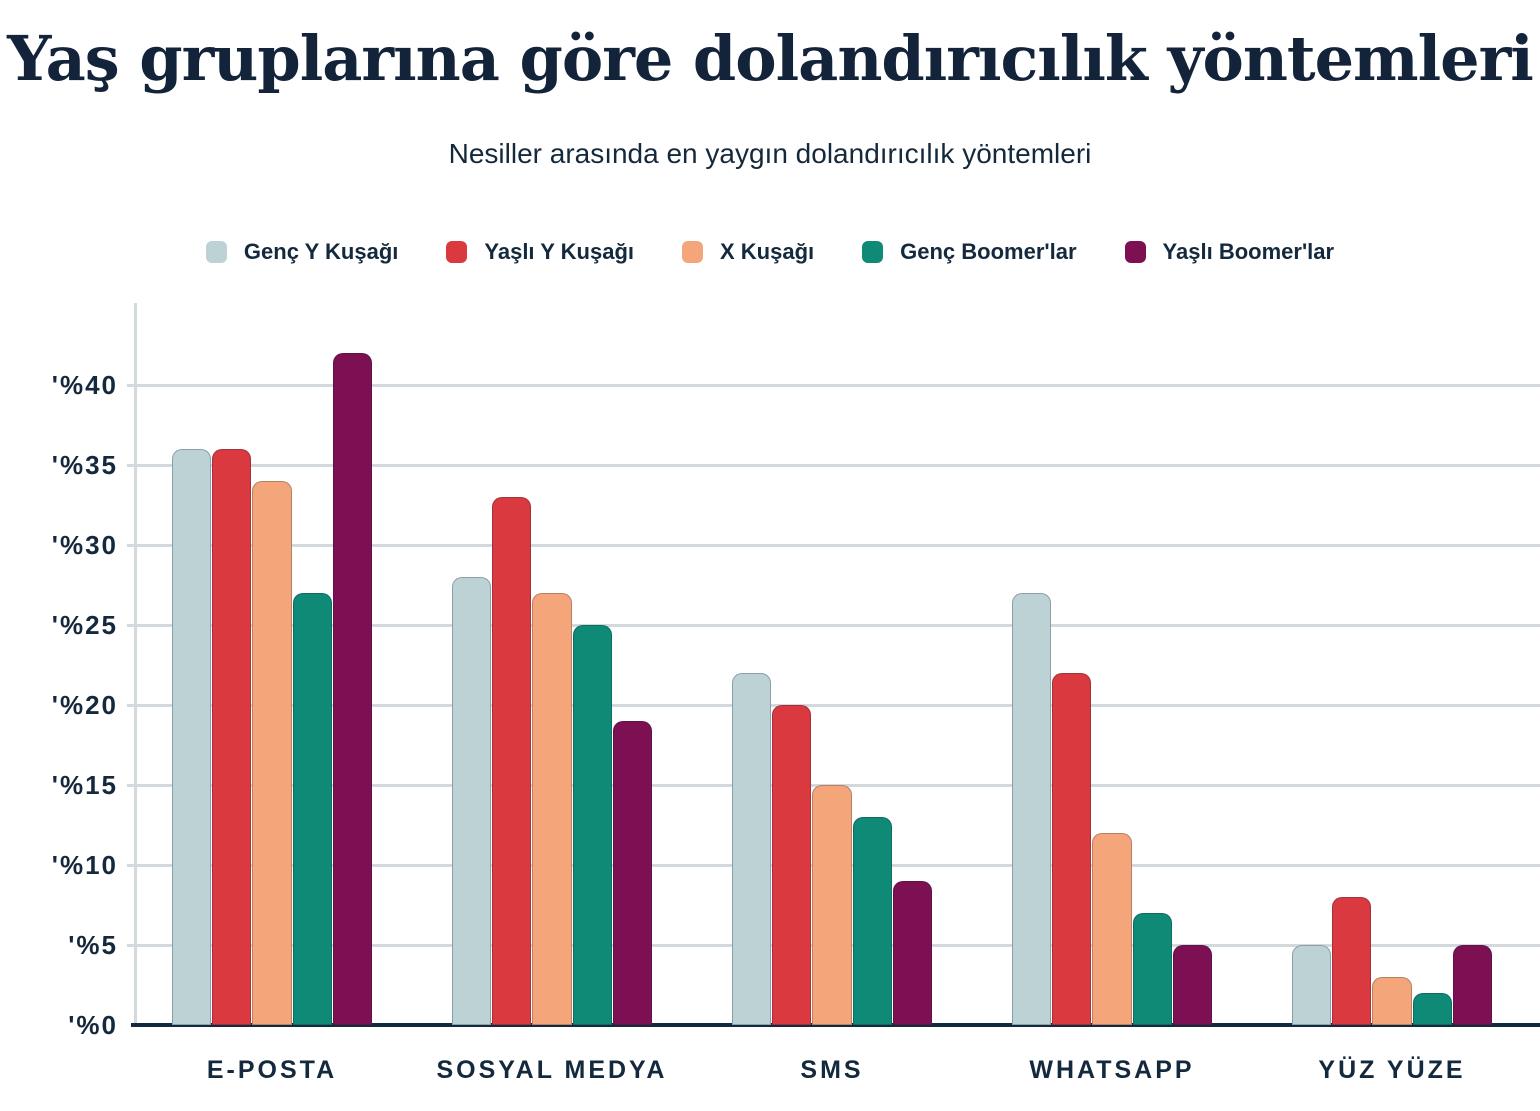 Image resolution: width=1540 pixels, height=1111 pixels. I want to click on bar-group-sosyal-medya, so click(552, 761).